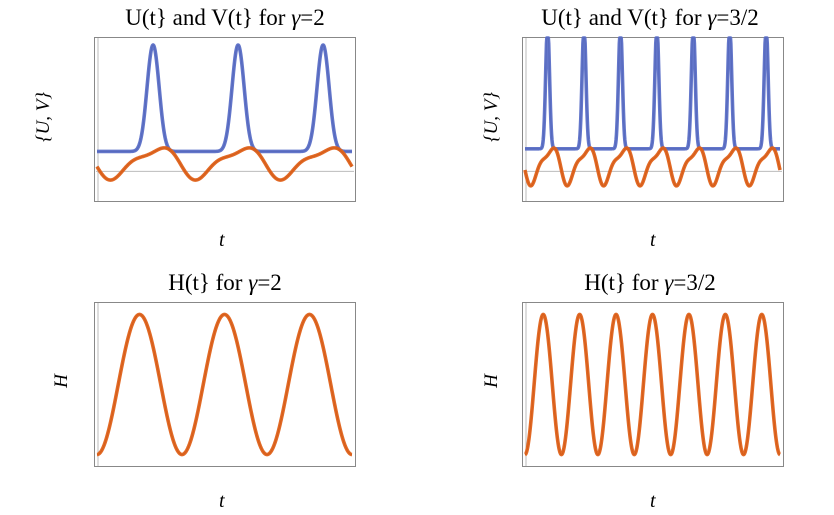 The width and height of the screenshot is (834, 515). Describe the element at coordinates (222, 501) in the screenshot. I see `chart-3-xlabel: t` at that location.